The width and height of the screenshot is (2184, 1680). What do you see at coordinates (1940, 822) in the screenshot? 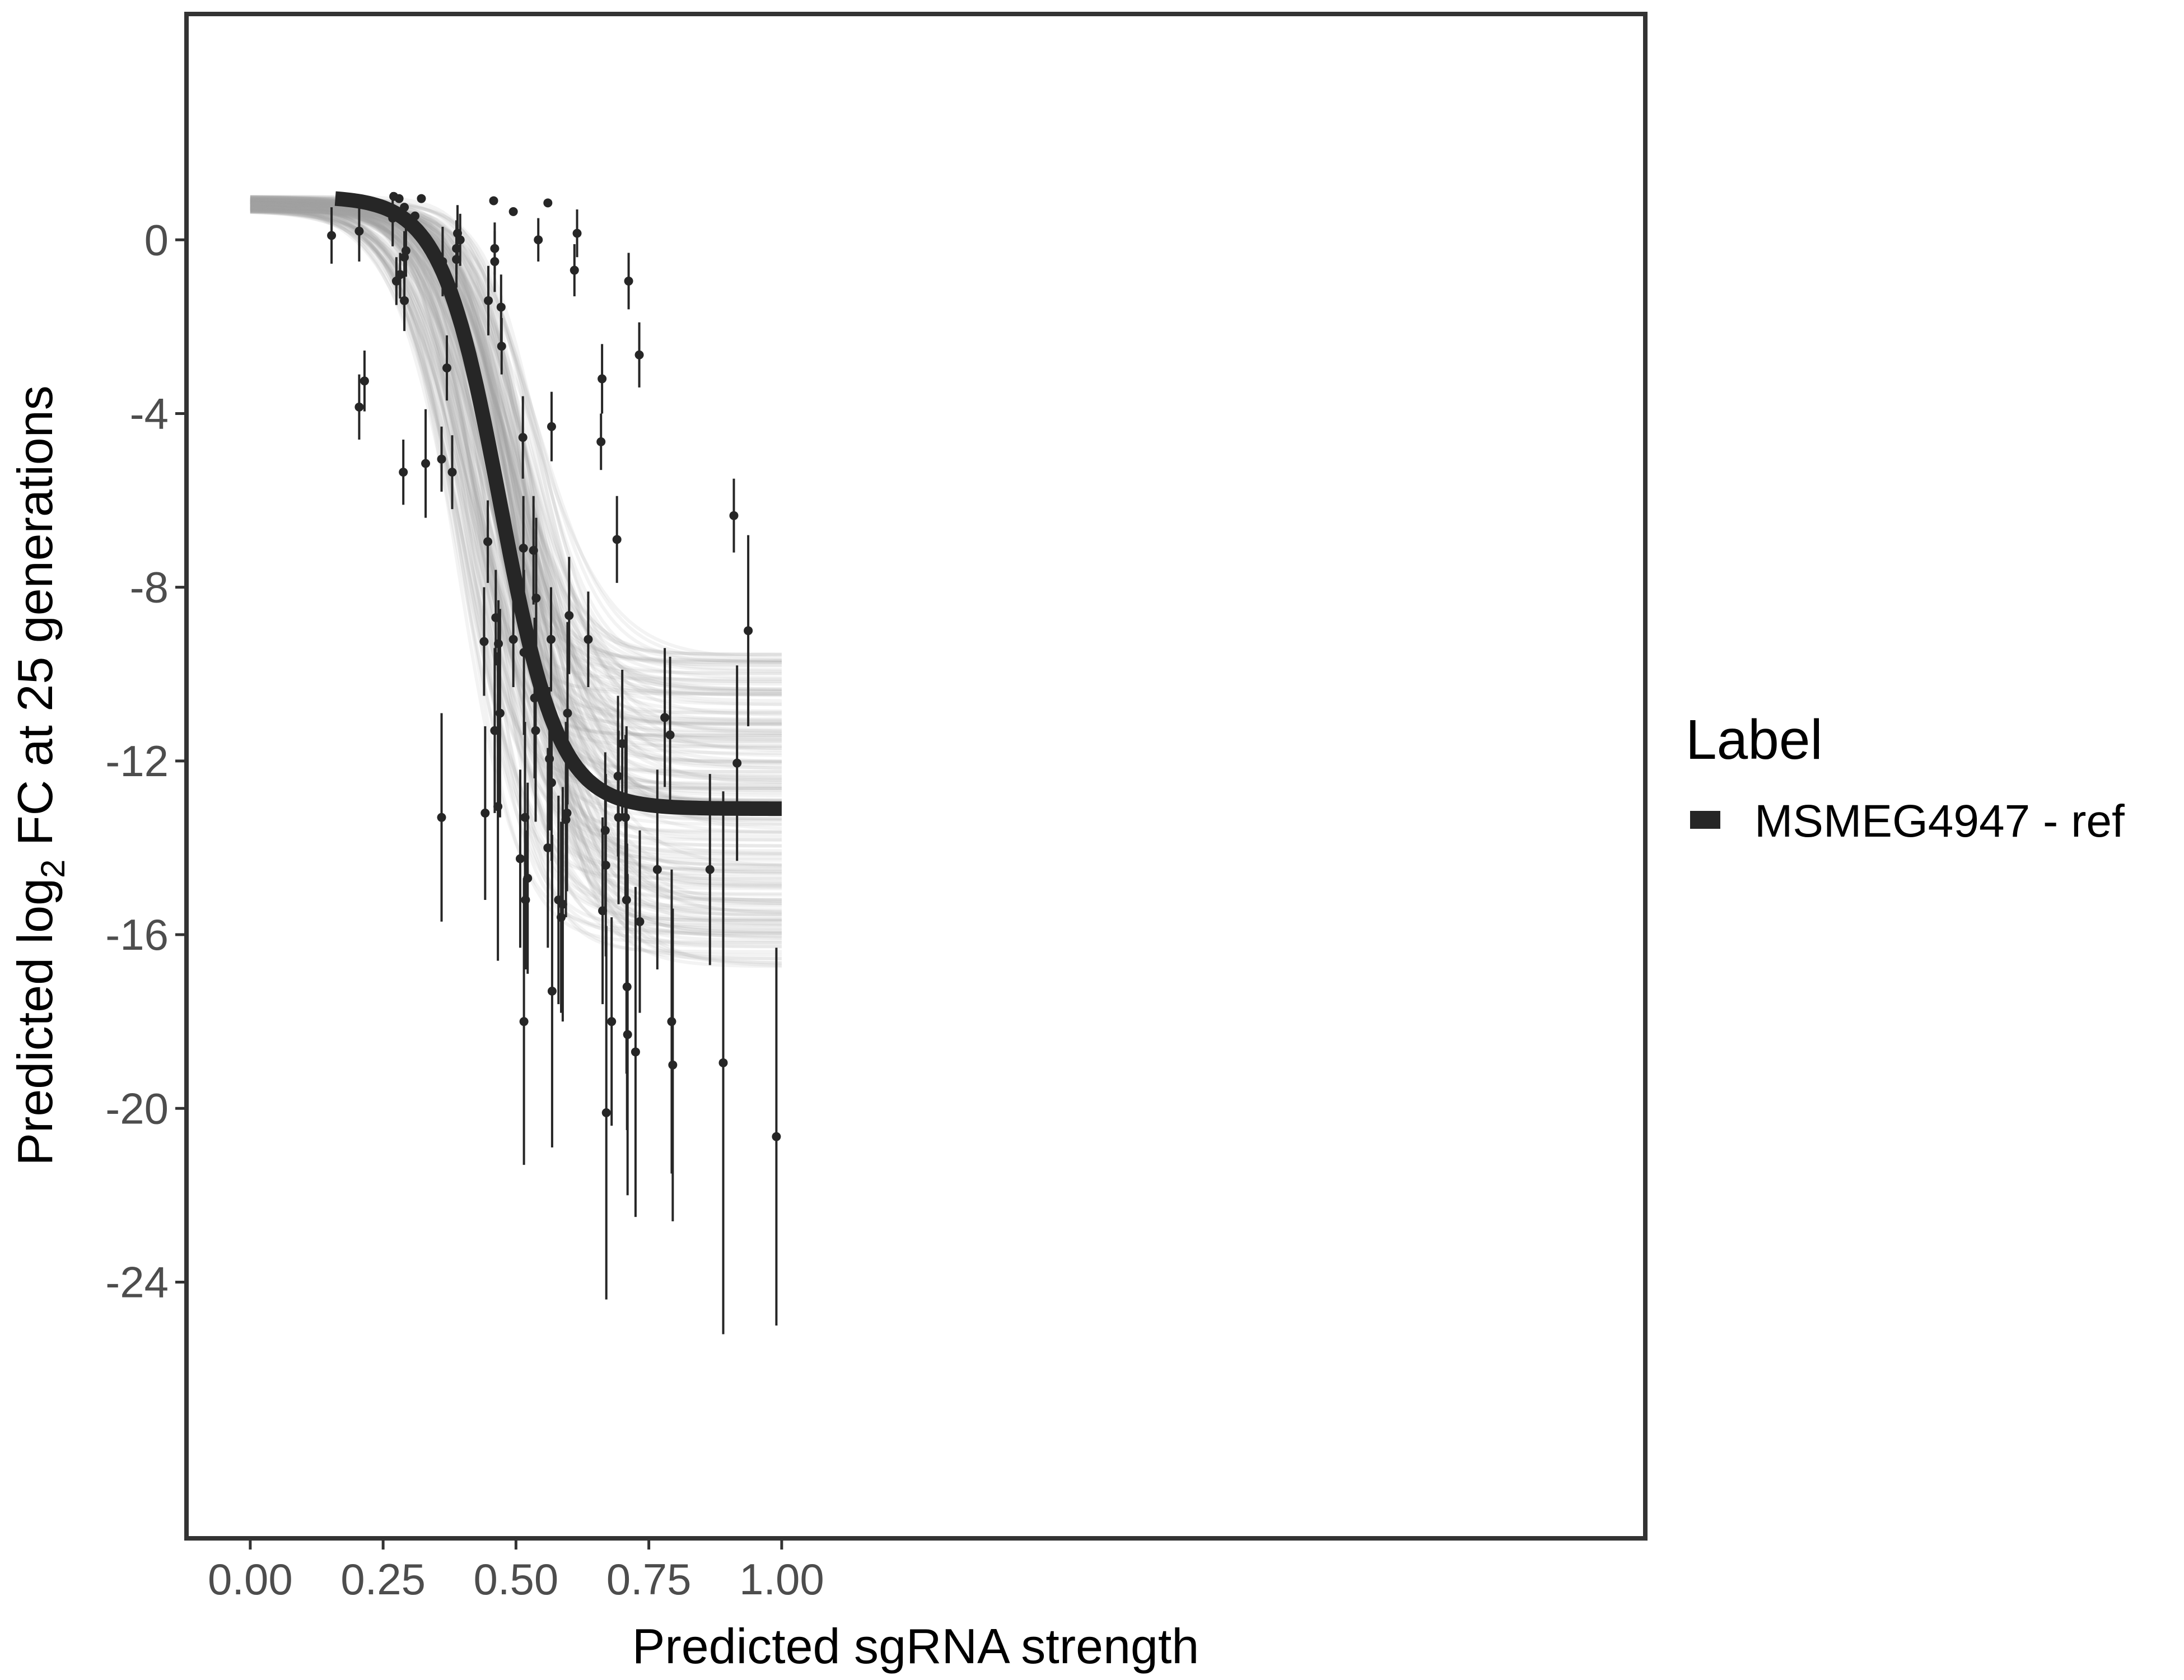
I see `legend-label: MSMEG4947 - ref` at bounding box center [1940, 822].